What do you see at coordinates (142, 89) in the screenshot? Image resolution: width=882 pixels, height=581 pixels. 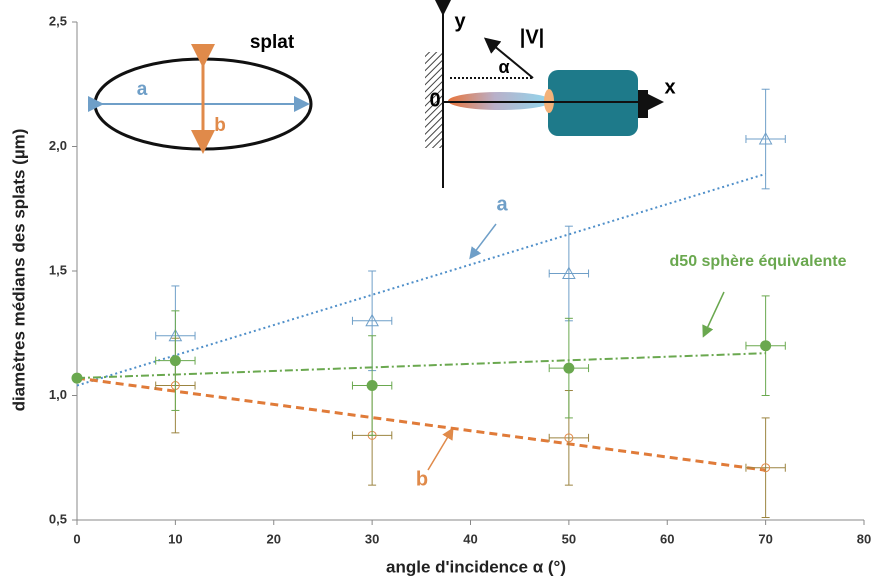 I see `a-label: a` at bounding box center [142, 89].